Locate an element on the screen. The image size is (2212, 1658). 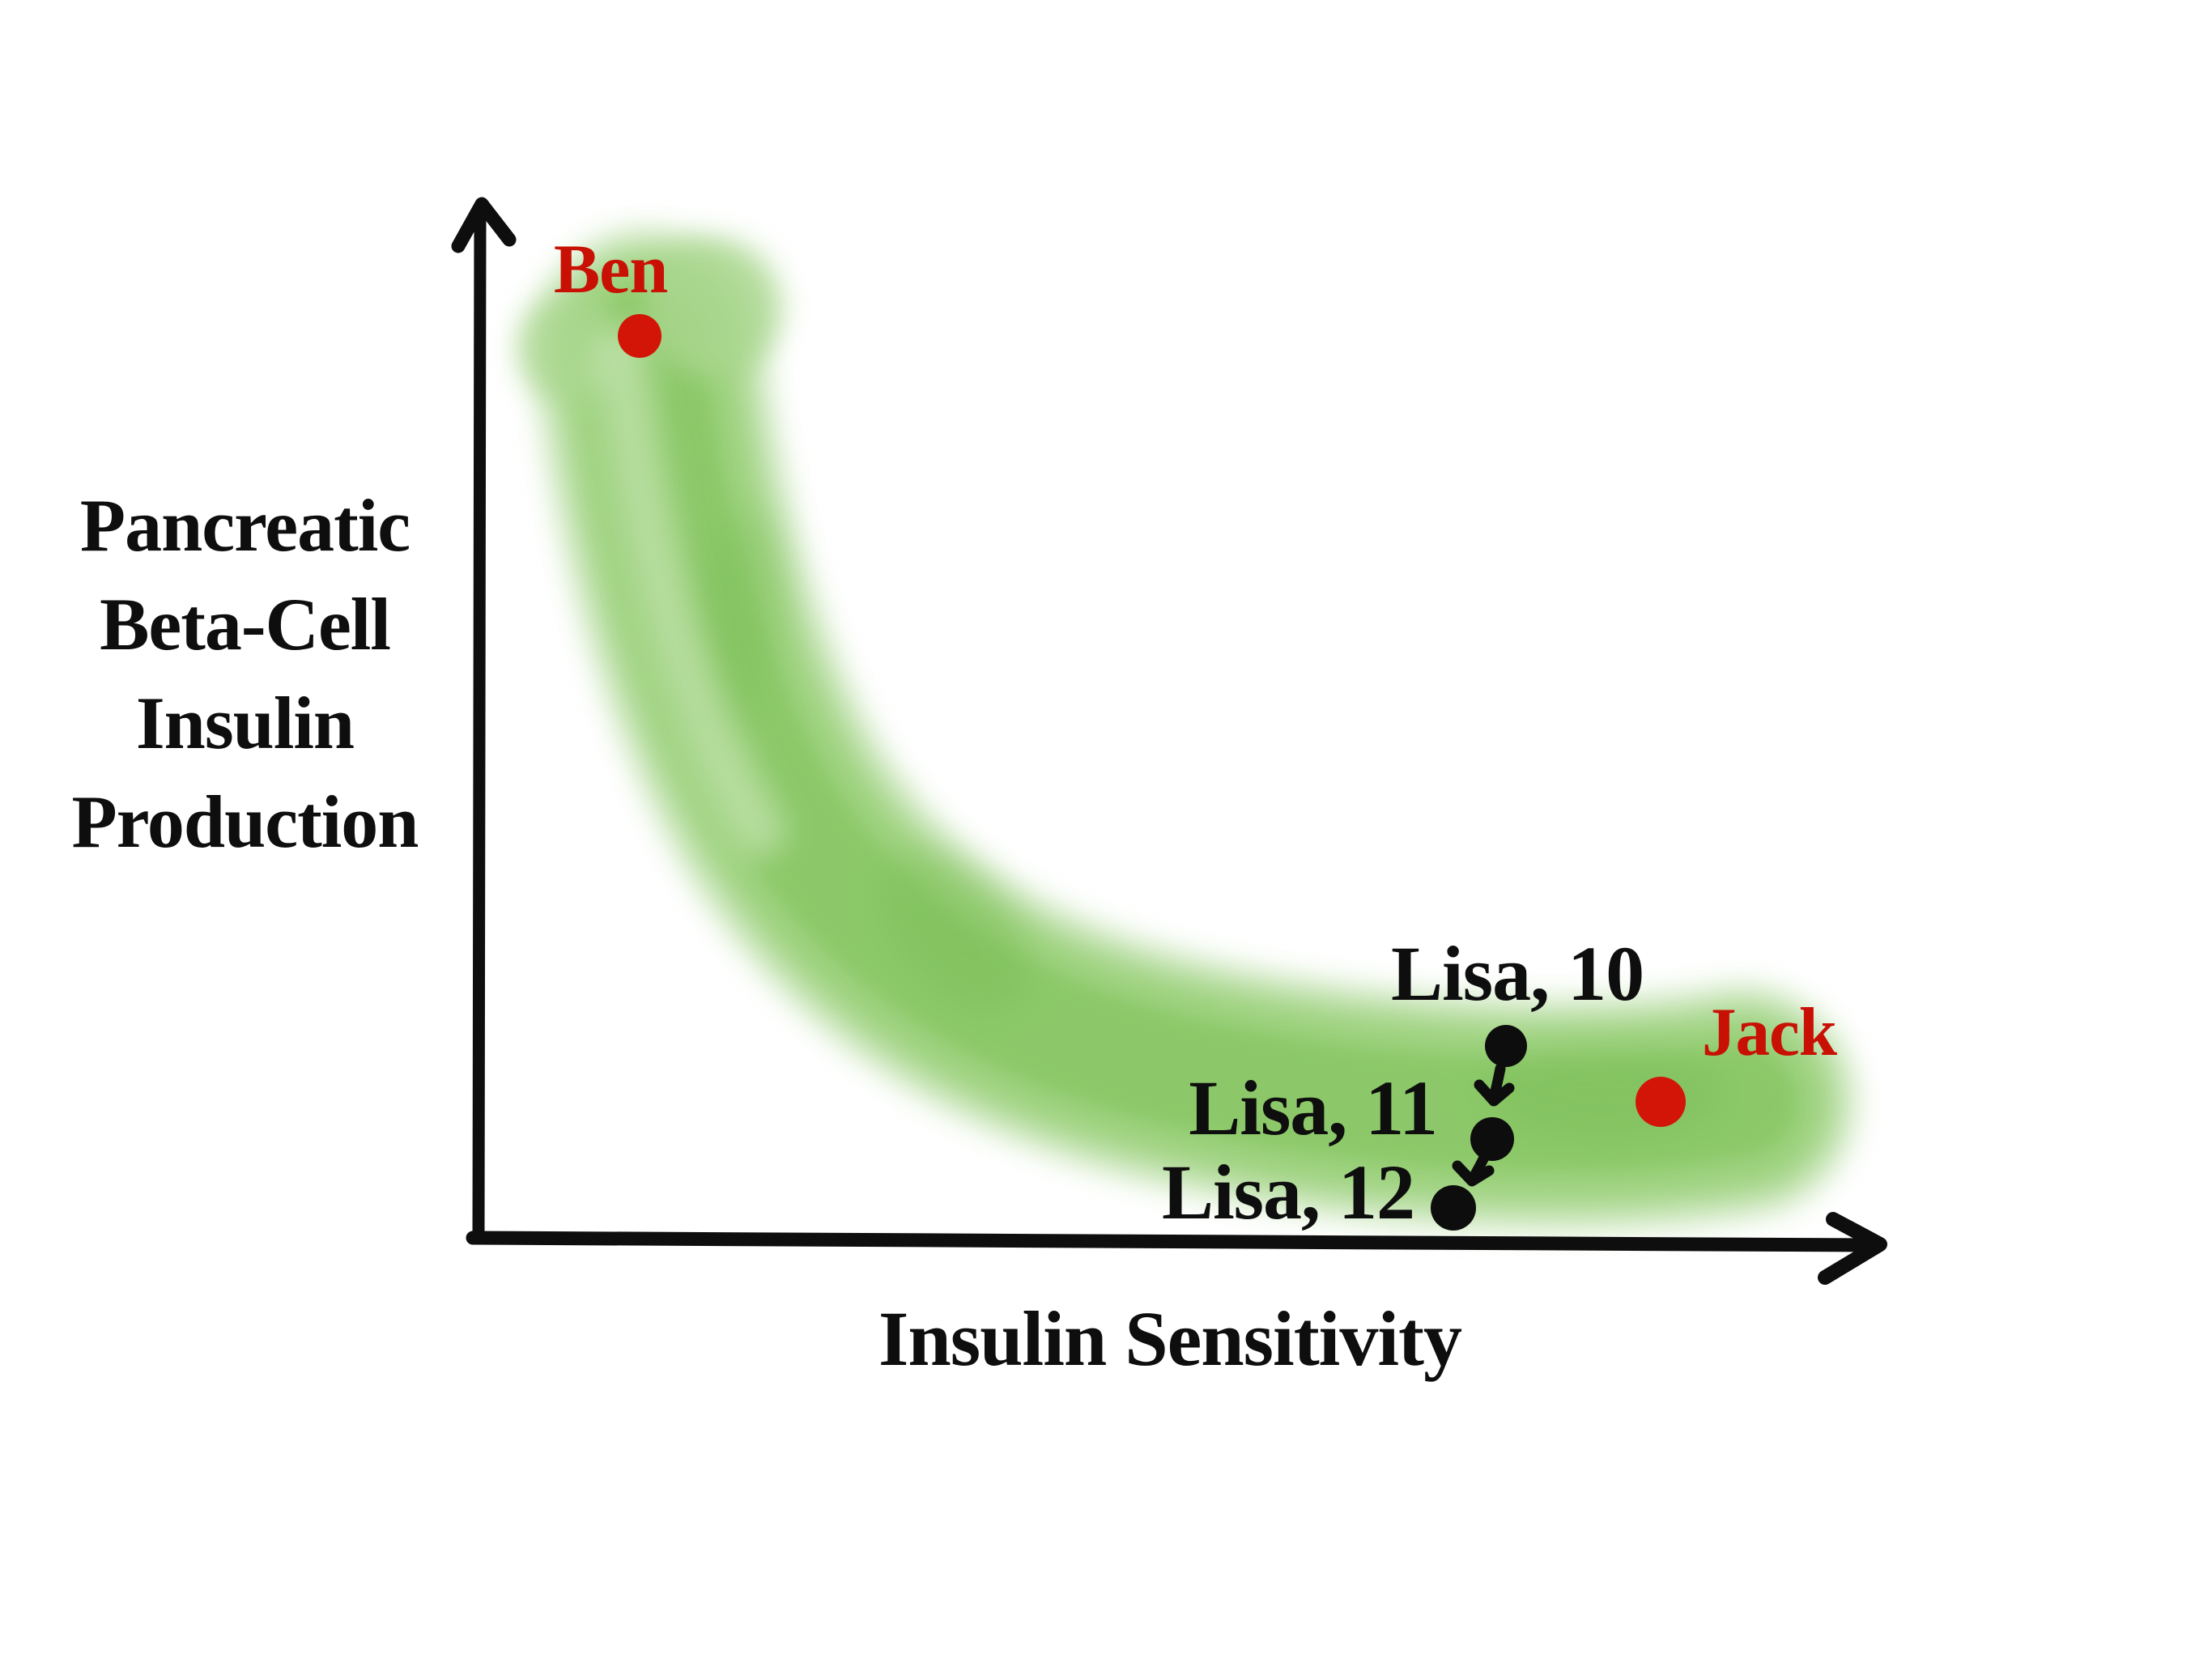
y-axis-title-line-4: Production is located at coordinates (245, 821).